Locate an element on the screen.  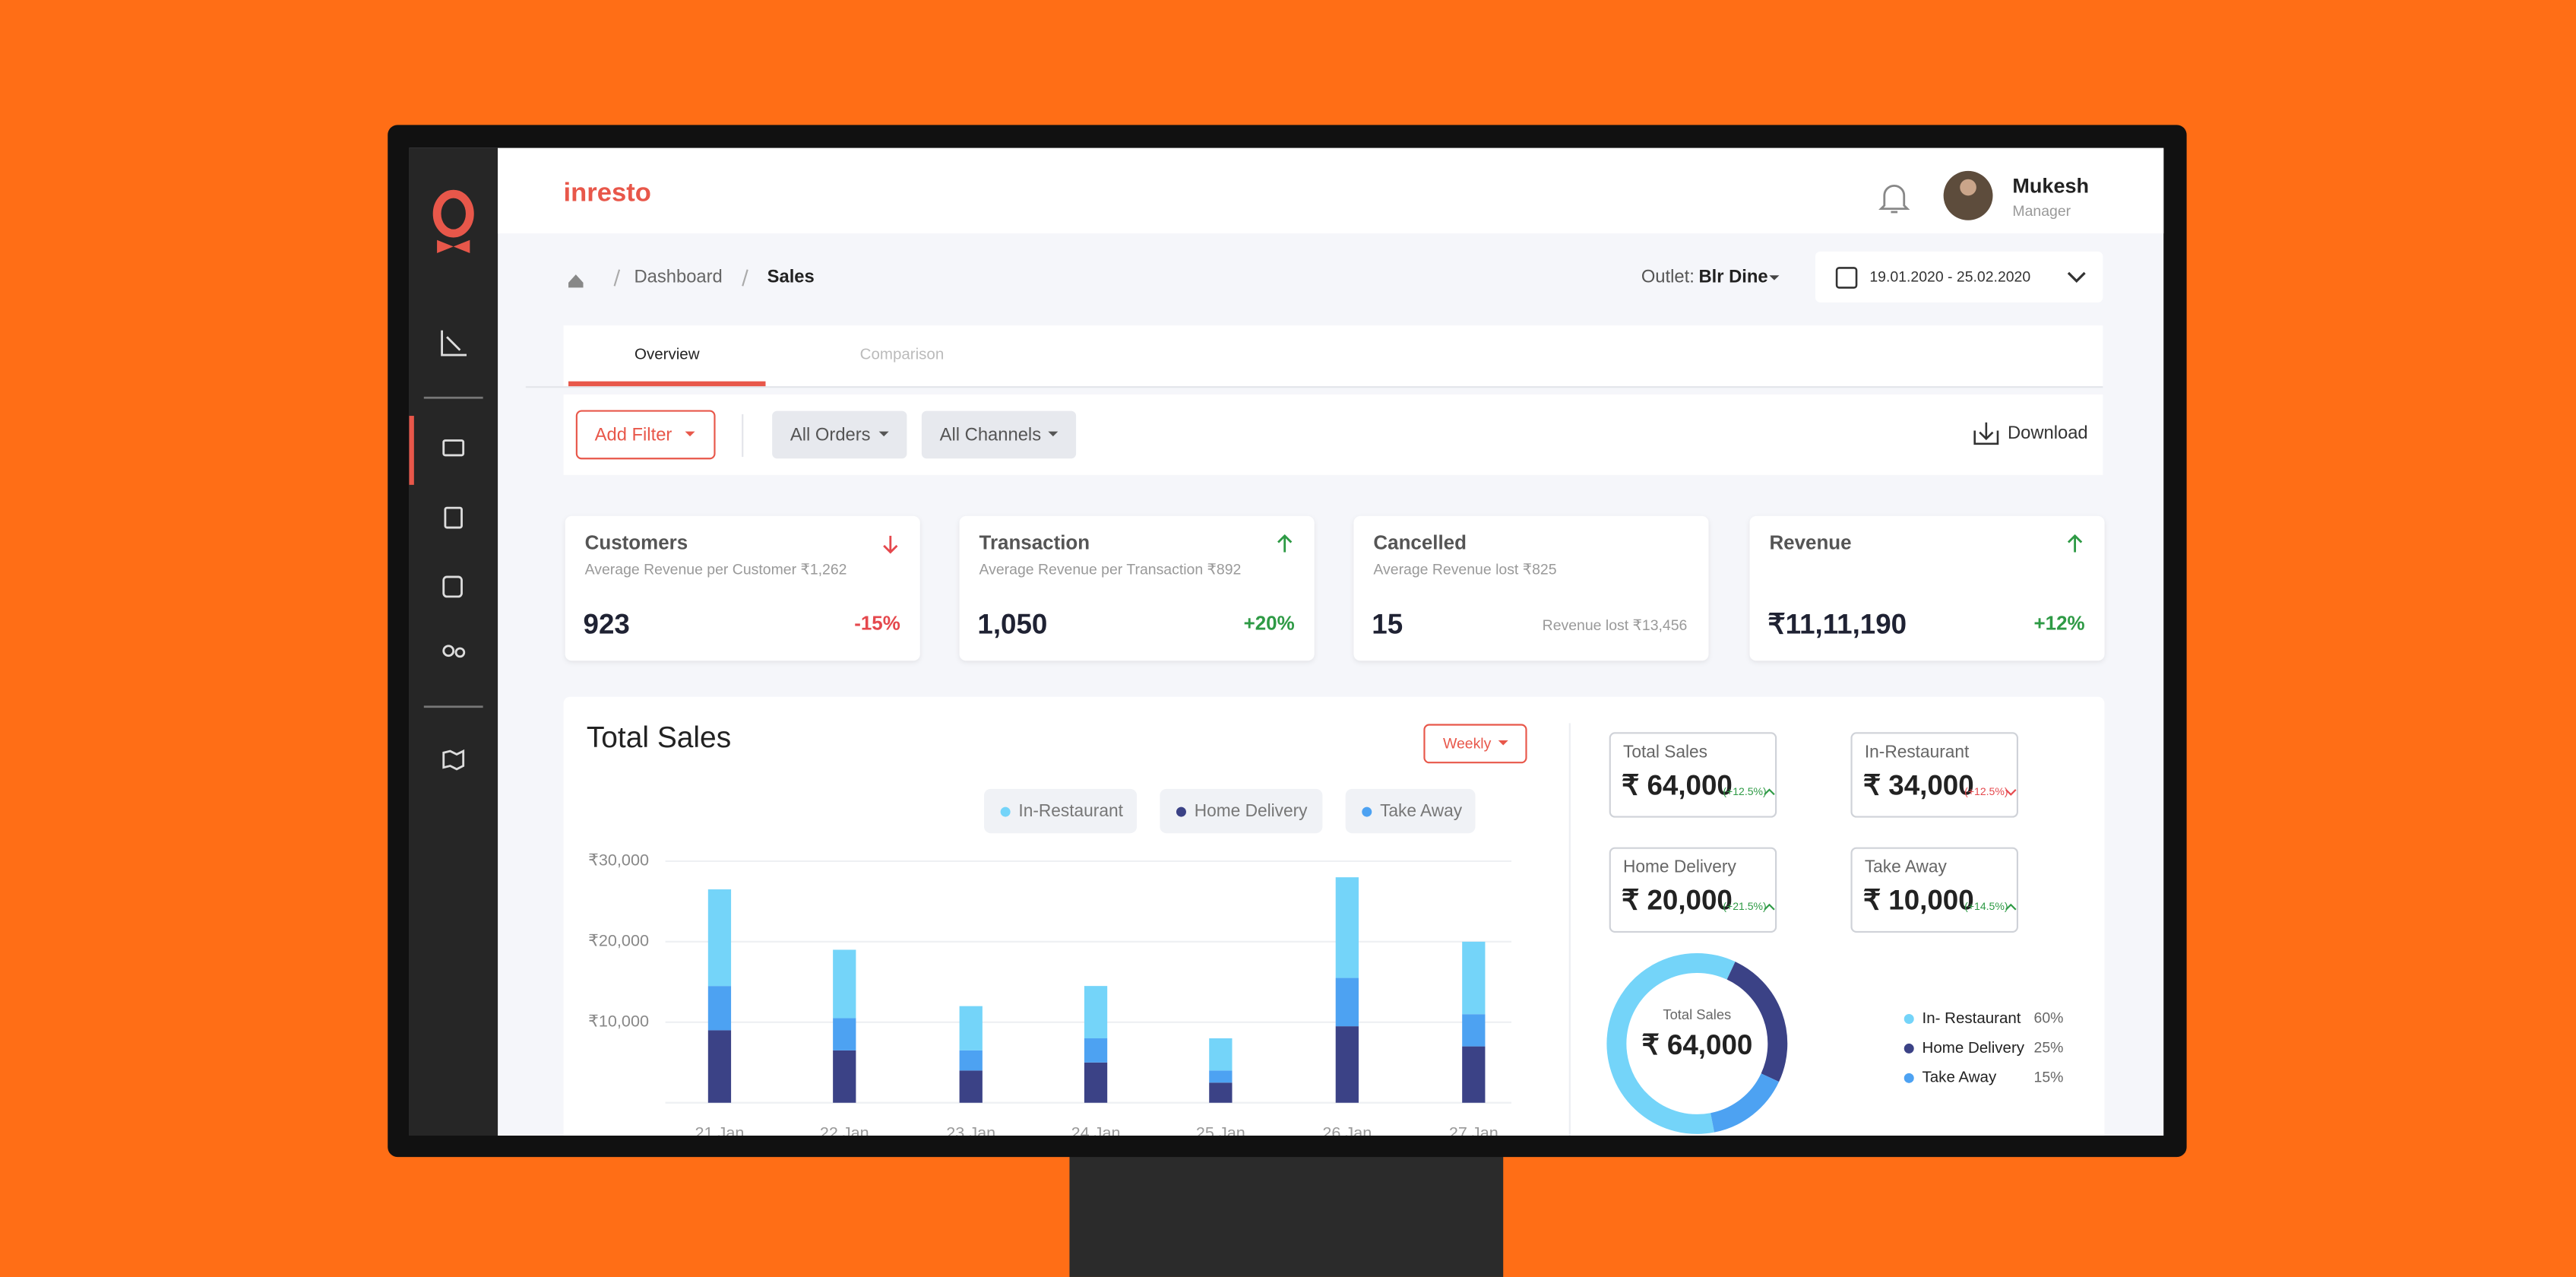
kpi-change: +20% is located at coordinates (1269, 623).